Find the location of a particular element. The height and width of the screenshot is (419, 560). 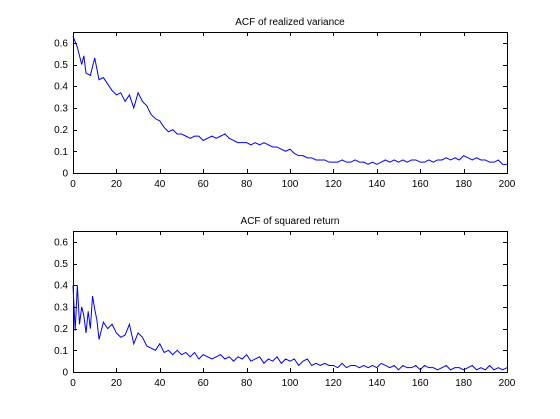

panel-1-x-tick-label: 160 is located at coordinates (420, 184).